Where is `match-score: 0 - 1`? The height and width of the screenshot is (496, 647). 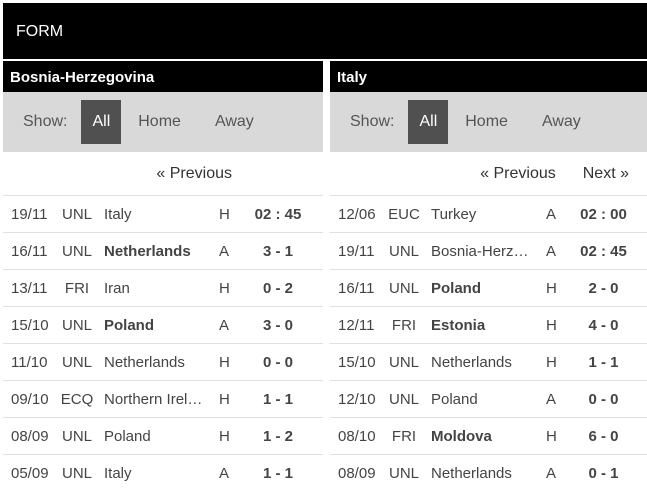
match-score: 0 - 1 is located at coordinates (603, 473).